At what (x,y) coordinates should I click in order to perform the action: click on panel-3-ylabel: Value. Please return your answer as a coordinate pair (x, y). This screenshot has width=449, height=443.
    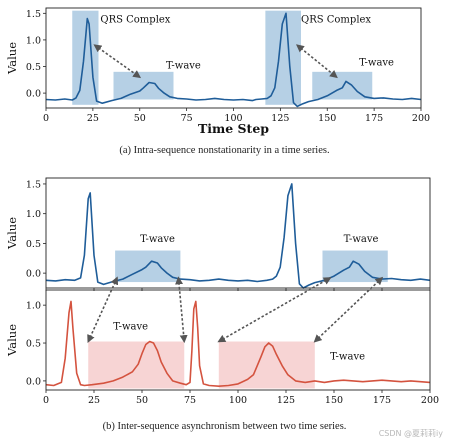
    Looking at the image, I should click on (12, 340).